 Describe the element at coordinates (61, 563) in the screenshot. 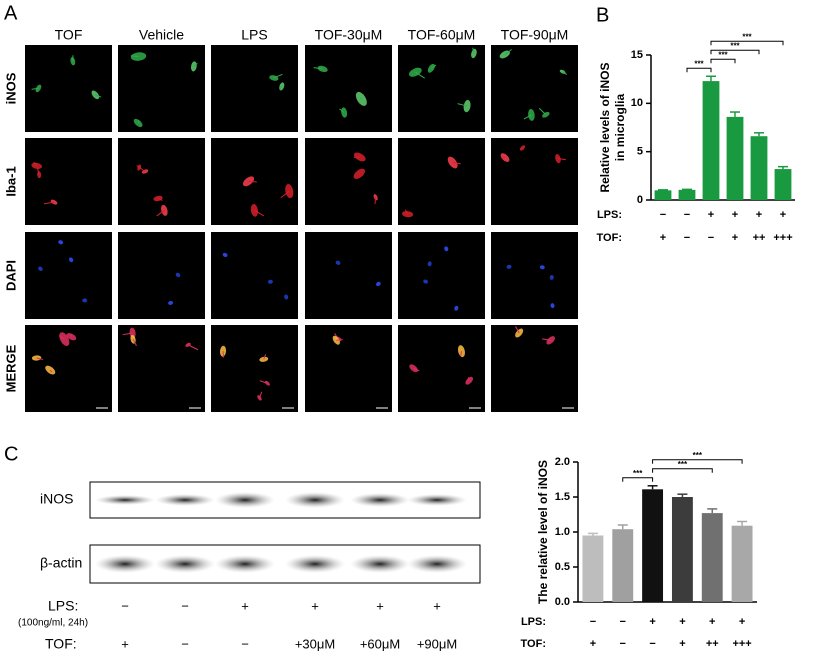

I see `protein-label: β-actin` at that location.